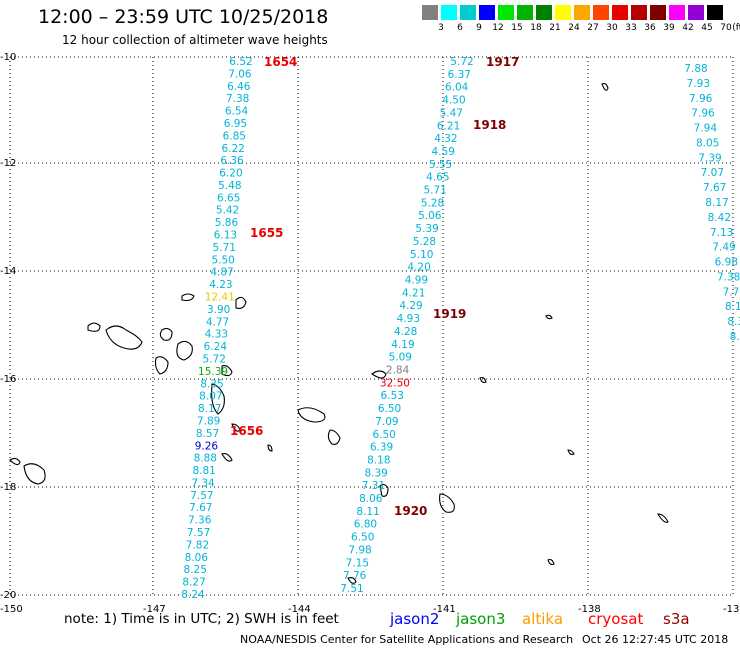 The width and height of the screenshot is (740, 650). Describe the element at coordinates (706, 129) in the screenshot. I see `swh-value: 7.94` at that location.